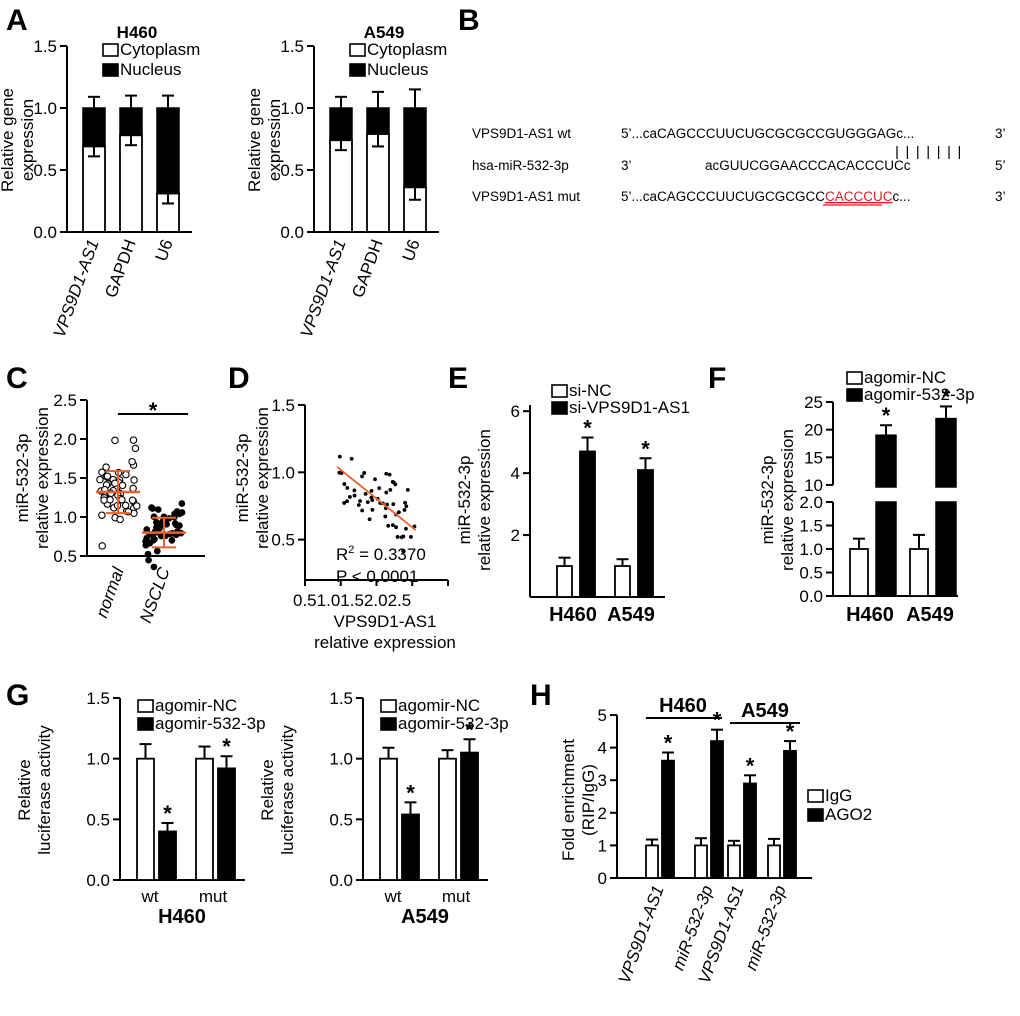  What do you see at coordinates (717, 378) in the screenshot?
I see `panel-label-f: F` at bounding box center [717, 378].